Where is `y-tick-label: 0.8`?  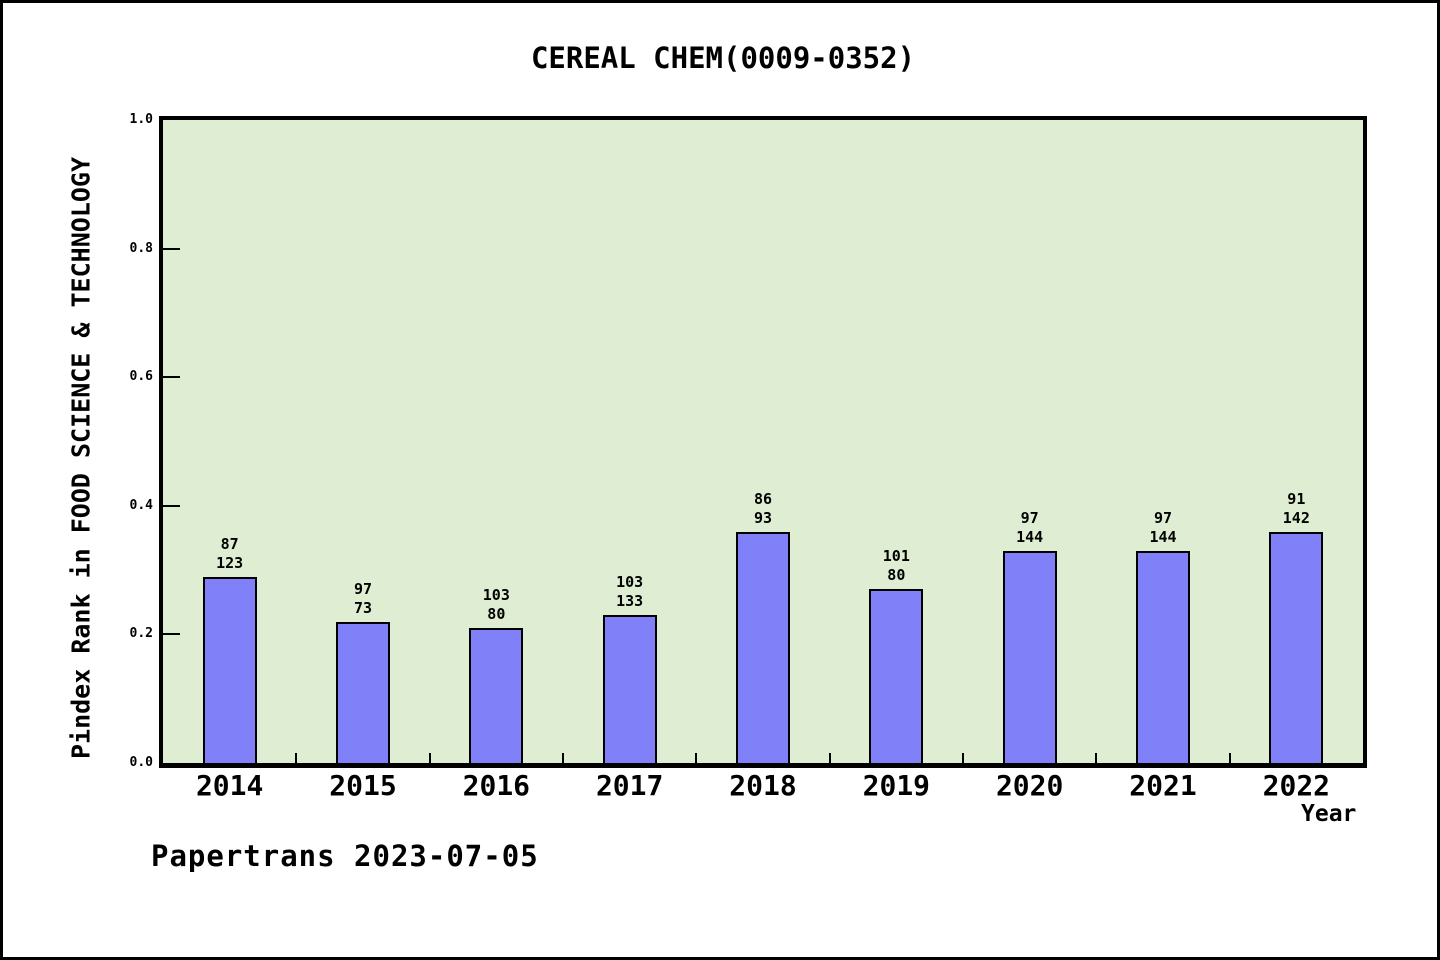 y-tick-label: 0.8 is located at coordinates (141, 248).